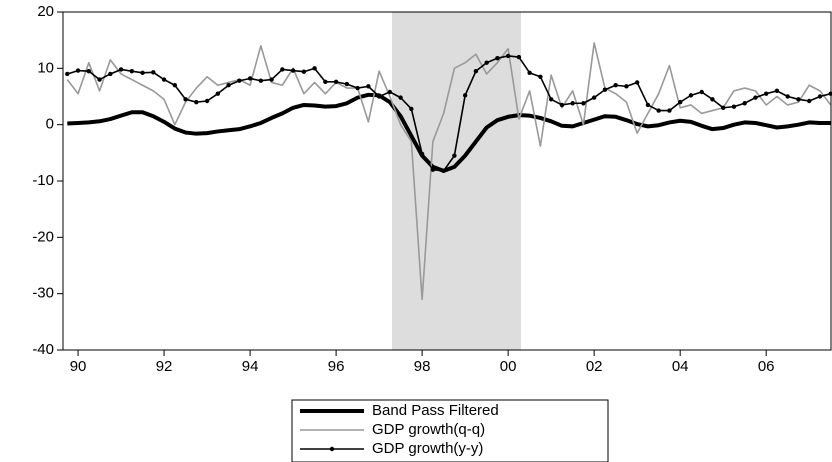  Describe the element at coordinates (43, 293) in the screenshot. I see `y-tick-label: -30` at that location.